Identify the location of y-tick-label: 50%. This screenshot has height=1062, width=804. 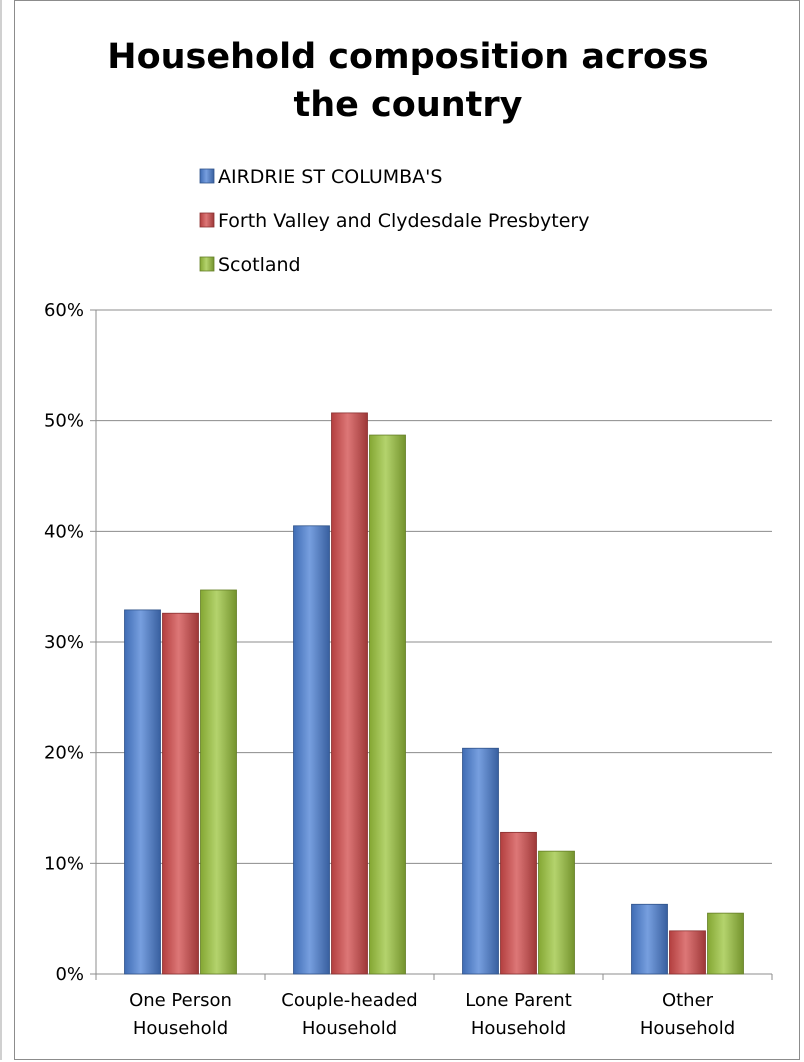
(64, 421).